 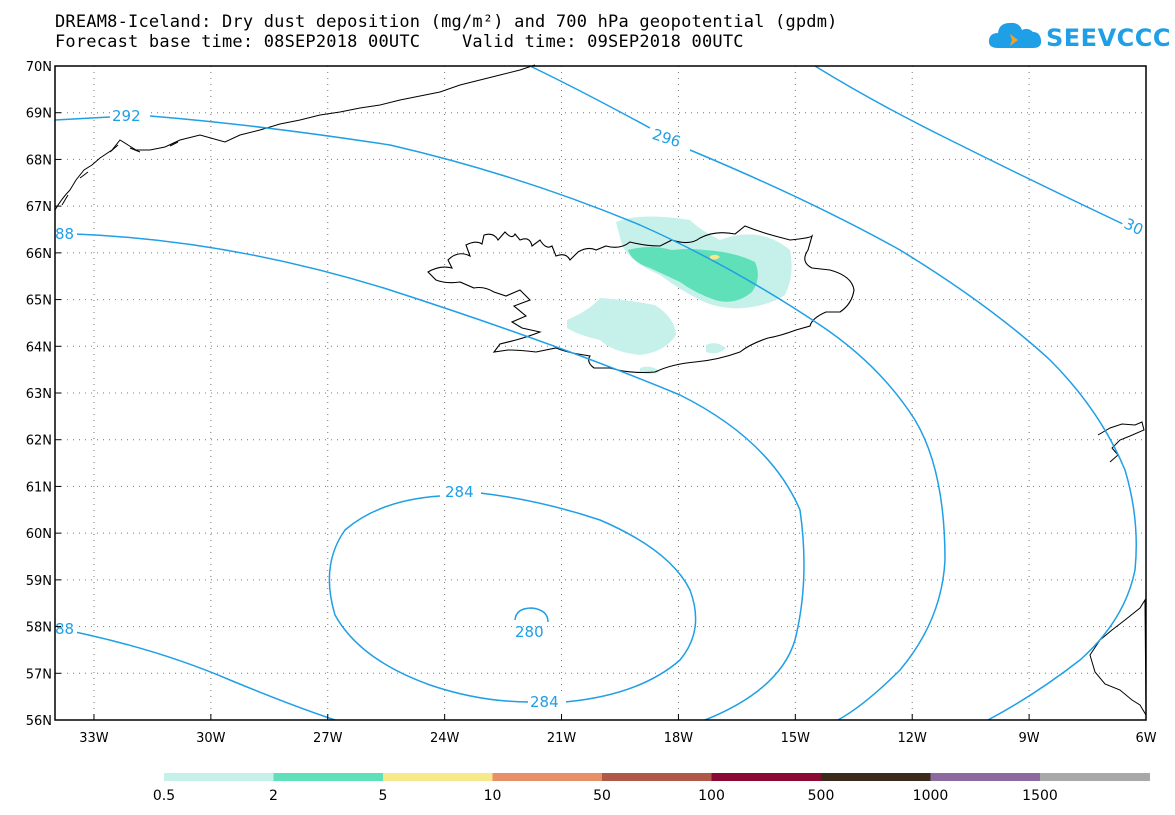 What do you see at coordinates (39, 301) in the screenshot?
I see `lat-tick-label: 65N` at bounding box center [39, 301].